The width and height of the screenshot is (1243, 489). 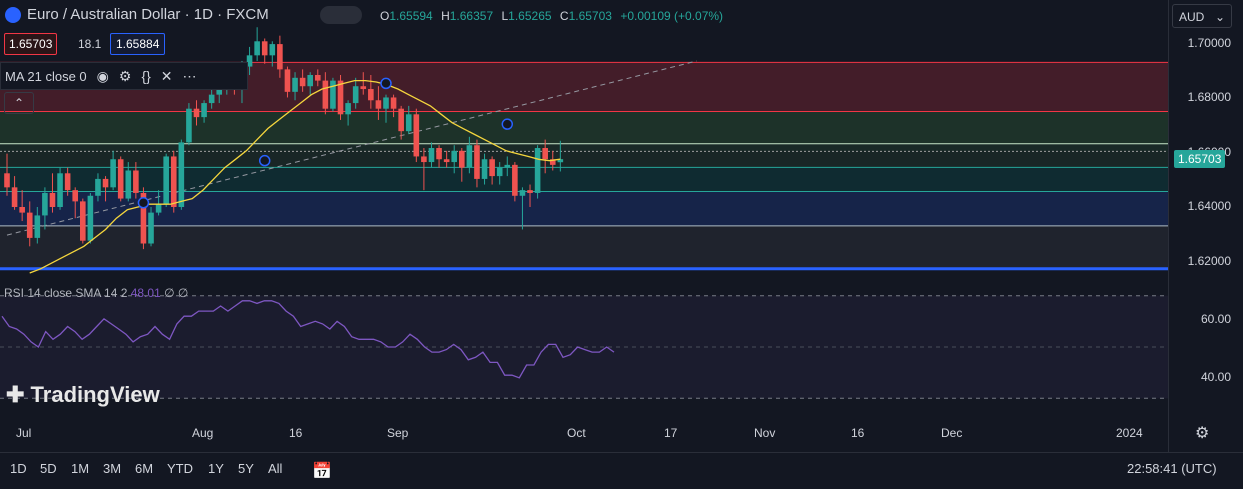 What do you see at coordinates (621, 470) in the screenshot?
I see `bottom-toolbar` at bounding box center [621, 470].